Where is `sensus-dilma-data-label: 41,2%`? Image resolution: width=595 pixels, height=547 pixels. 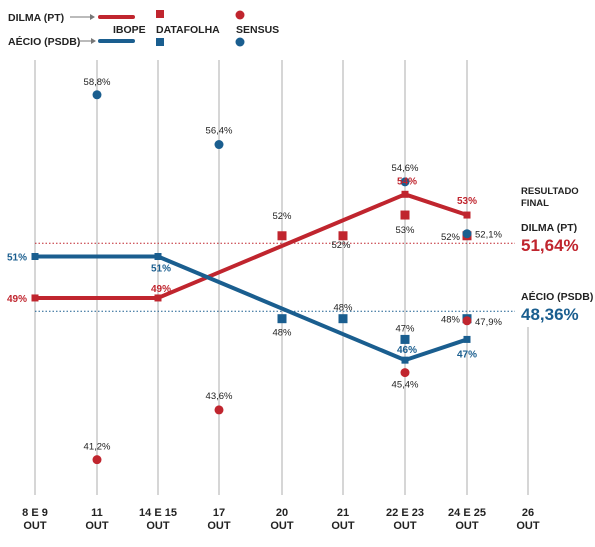 sensus-dilma-data-label: 41,2% is located at coordinates (97, 447).